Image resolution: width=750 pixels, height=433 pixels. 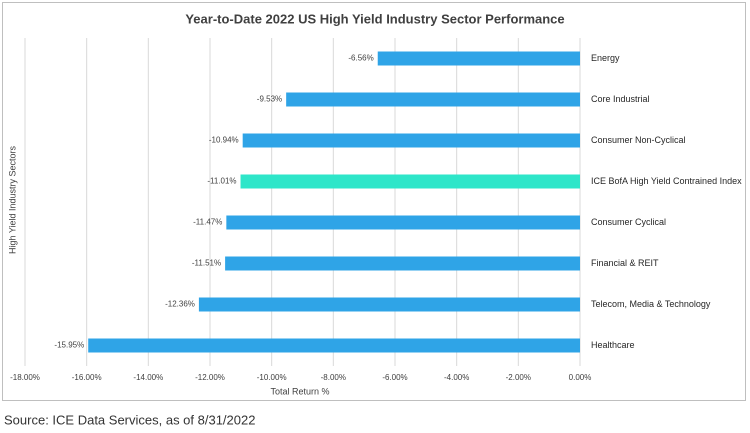 What do you see at coordinates (206, 263) in the screenshot?
I see `value-label: -11.51%` at bounding box center [206, 263].